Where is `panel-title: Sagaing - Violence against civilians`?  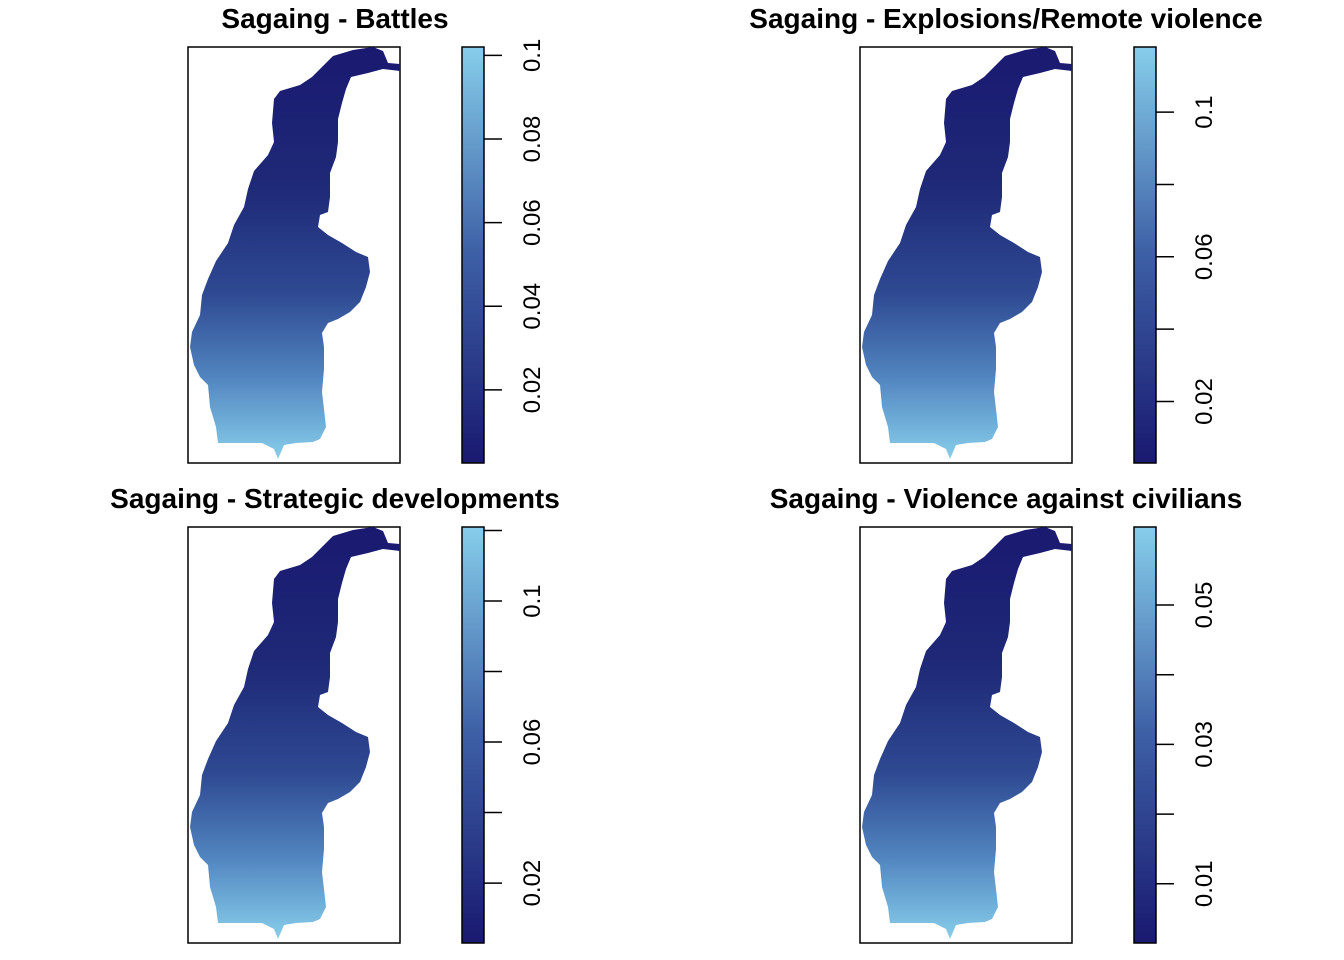 panel-title: Sagaing - Violence against civilians is located at coordinates (1006, 498).